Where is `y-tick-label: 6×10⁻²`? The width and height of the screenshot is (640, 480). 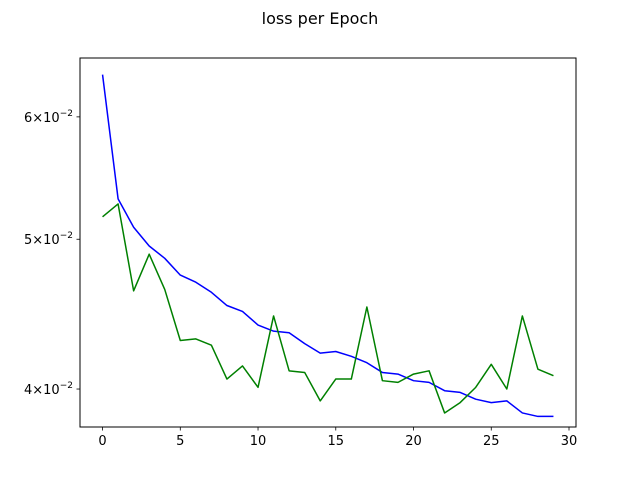
y-tick-label: 6×10⁻² is located at coordinates (48, 117).